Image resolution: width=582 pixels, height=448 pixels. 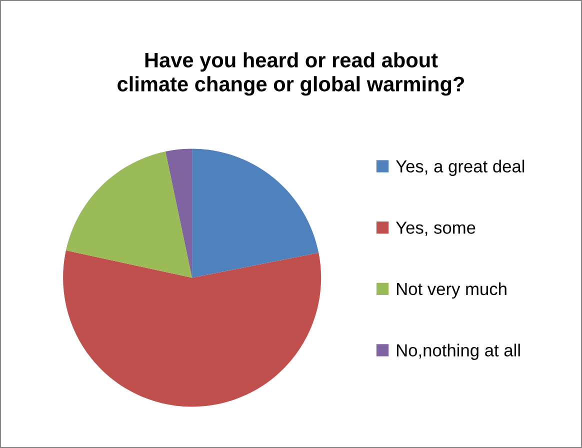 I want to click on legend-label: Yes, some, so click(x=436, y=229).